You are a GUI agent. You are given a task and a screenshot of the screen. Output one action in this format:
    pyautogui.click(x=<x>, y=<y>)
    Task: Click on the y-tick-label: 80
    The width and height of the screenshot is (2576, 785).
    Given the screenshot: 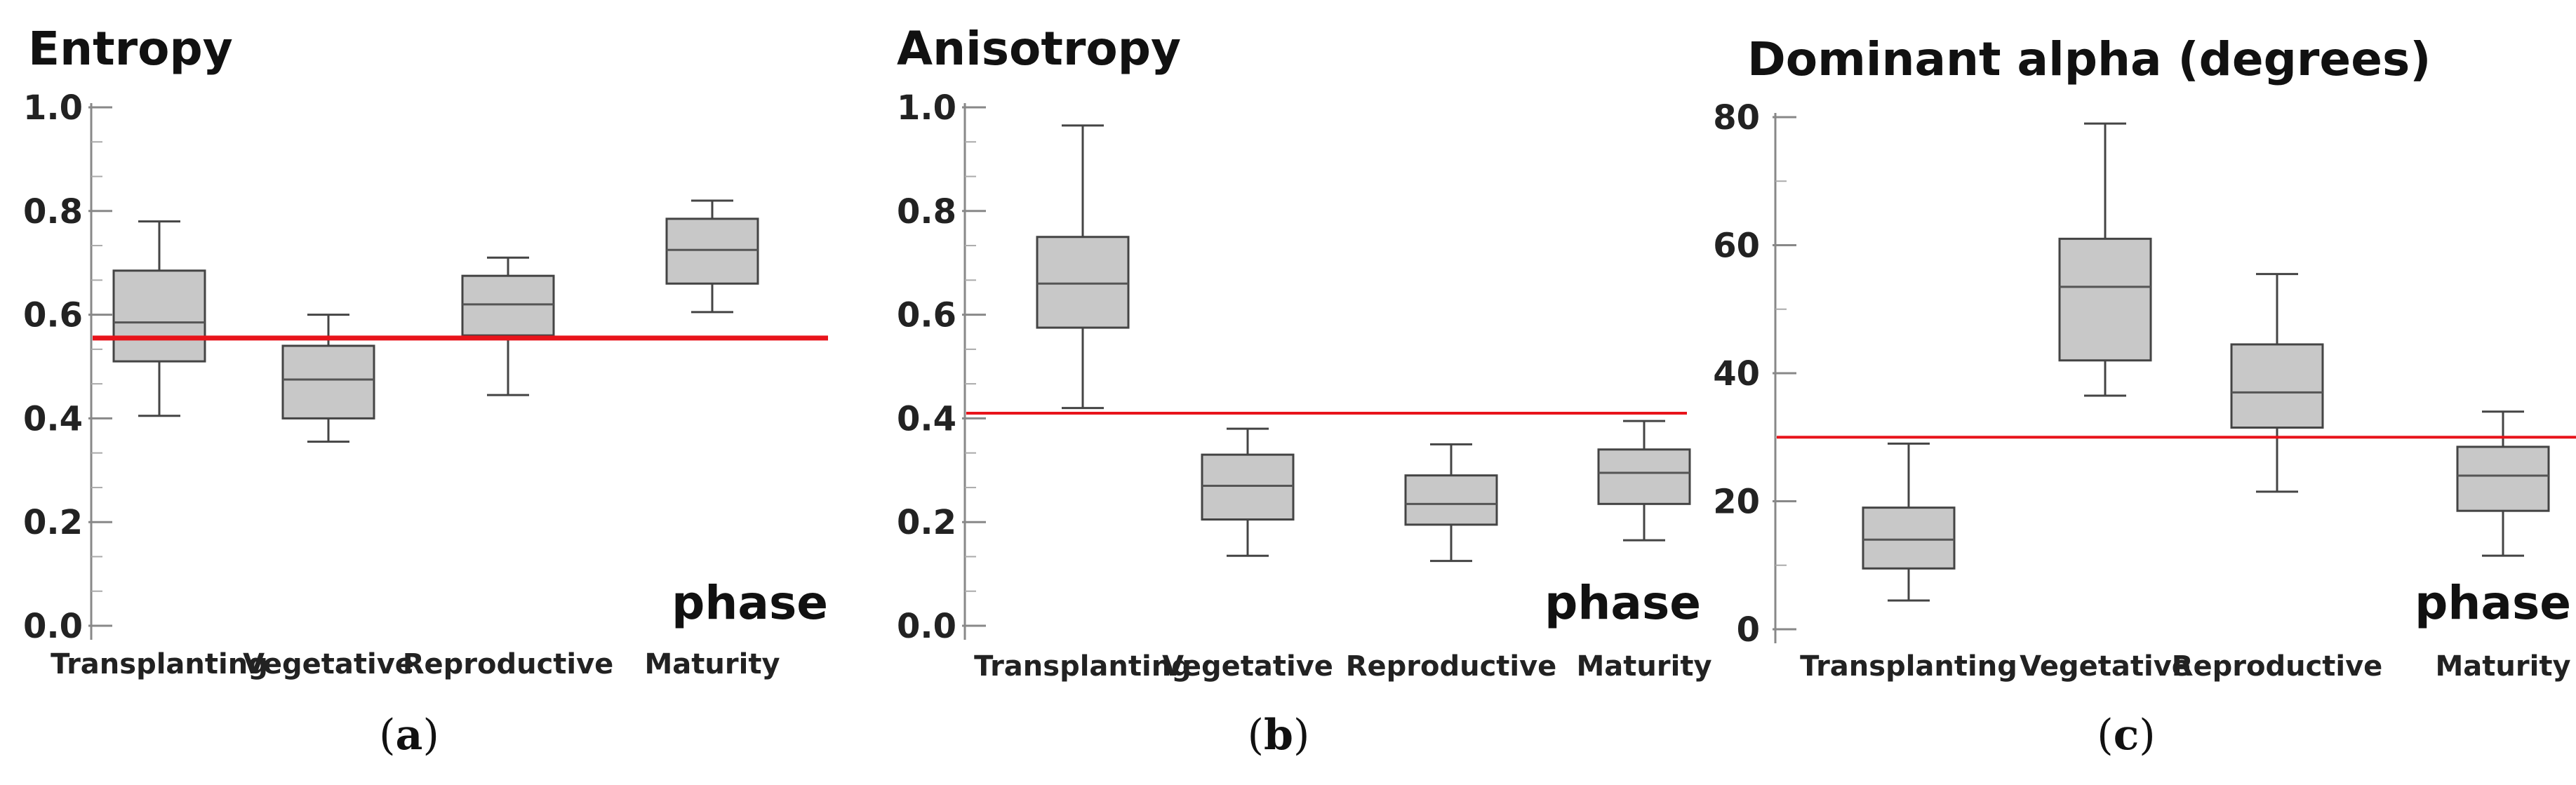 What is the action you would take?
    pyautogui.click(x=1737, y=117)
    